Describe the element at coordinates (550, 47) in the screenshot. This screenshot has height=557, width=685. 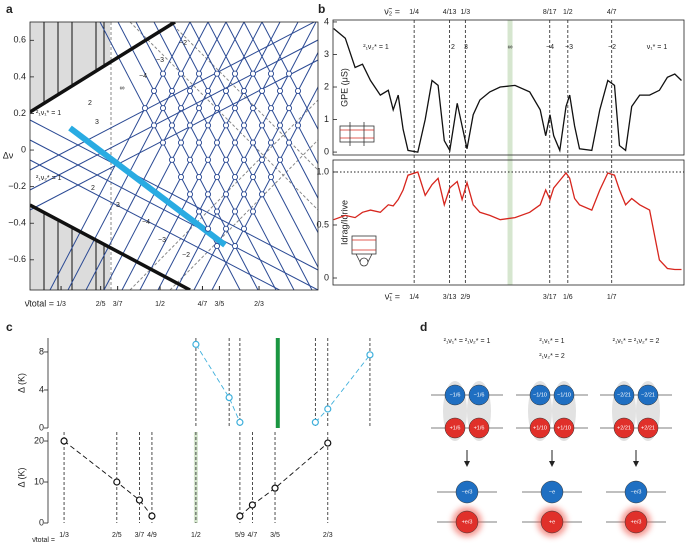
I see `annotation: −4` at that location.